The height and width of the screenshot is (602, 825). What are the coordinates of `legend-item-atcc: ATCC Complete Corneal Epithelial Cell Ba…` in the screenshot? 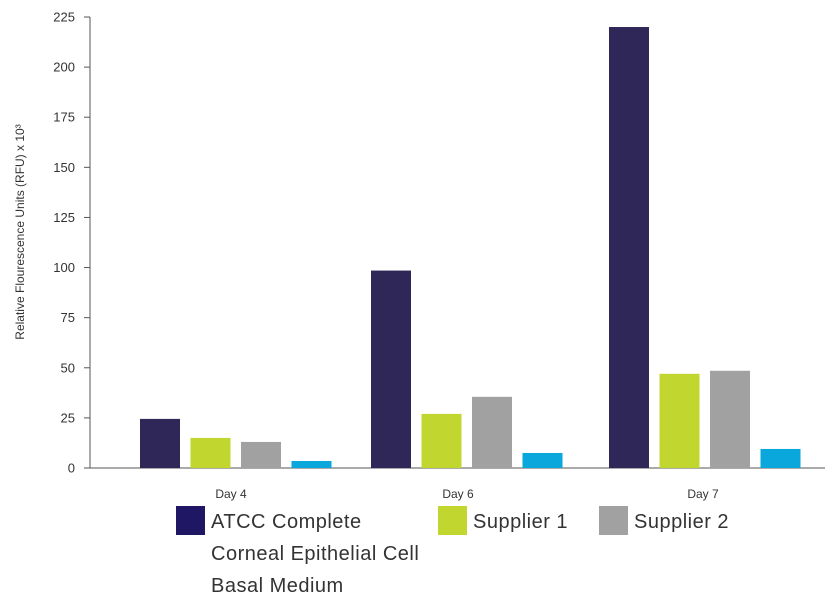 It's located at (298, 554).